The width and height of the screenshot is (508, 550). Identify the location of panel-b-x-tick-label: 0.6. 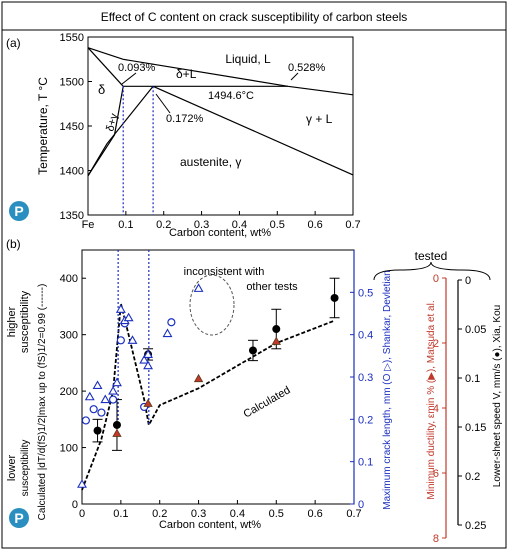
(314, 514).